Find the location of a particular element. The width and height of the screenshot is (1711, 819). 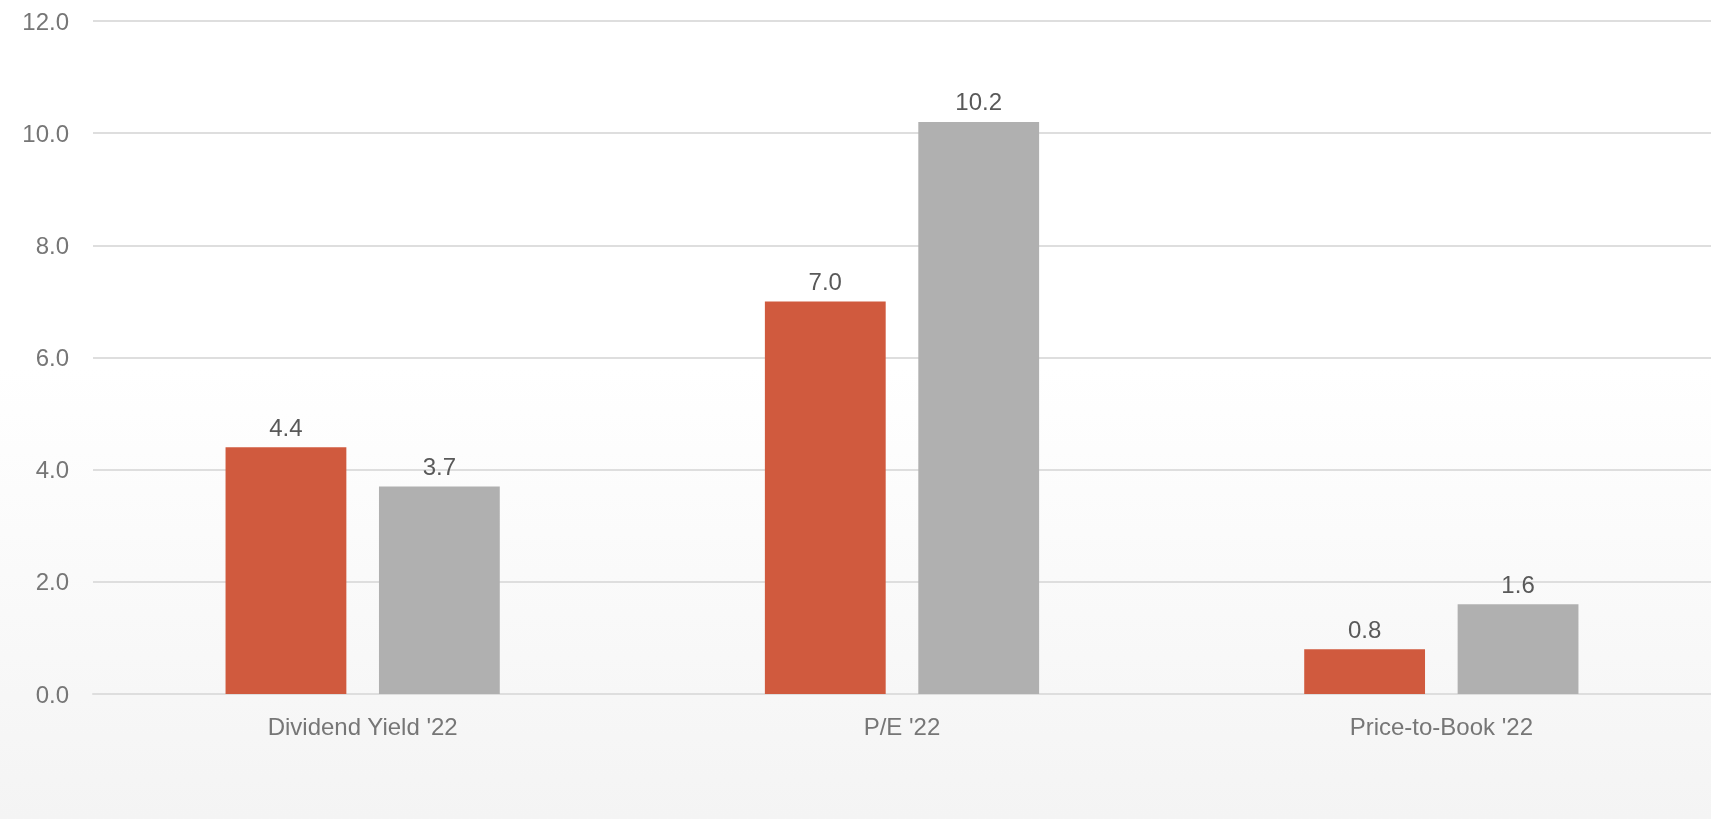

data-label: 0.8 is located at coordinates (1364, 629).